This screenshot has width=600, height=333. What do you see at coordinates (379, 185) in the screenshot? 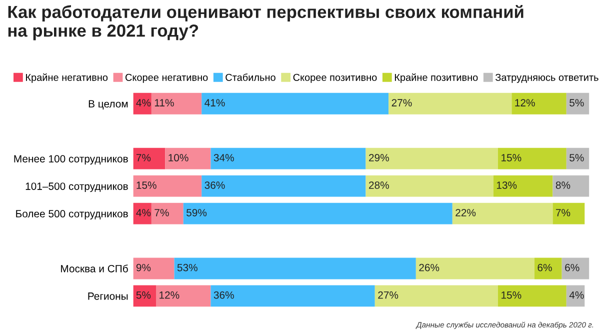
I see `data-label: 28%` at bounding box center [379, 185].